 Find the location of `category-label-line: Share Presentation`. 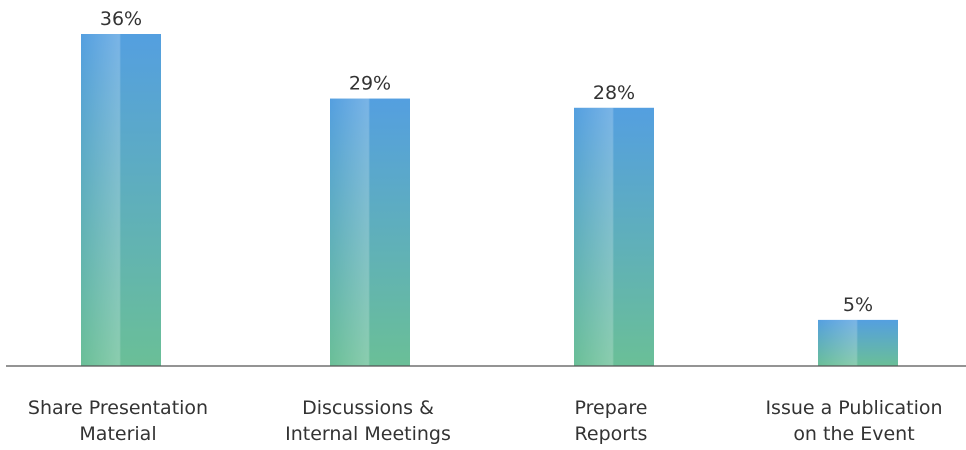

category-label-line: Share Presentation is located at coordinates (118, 408).